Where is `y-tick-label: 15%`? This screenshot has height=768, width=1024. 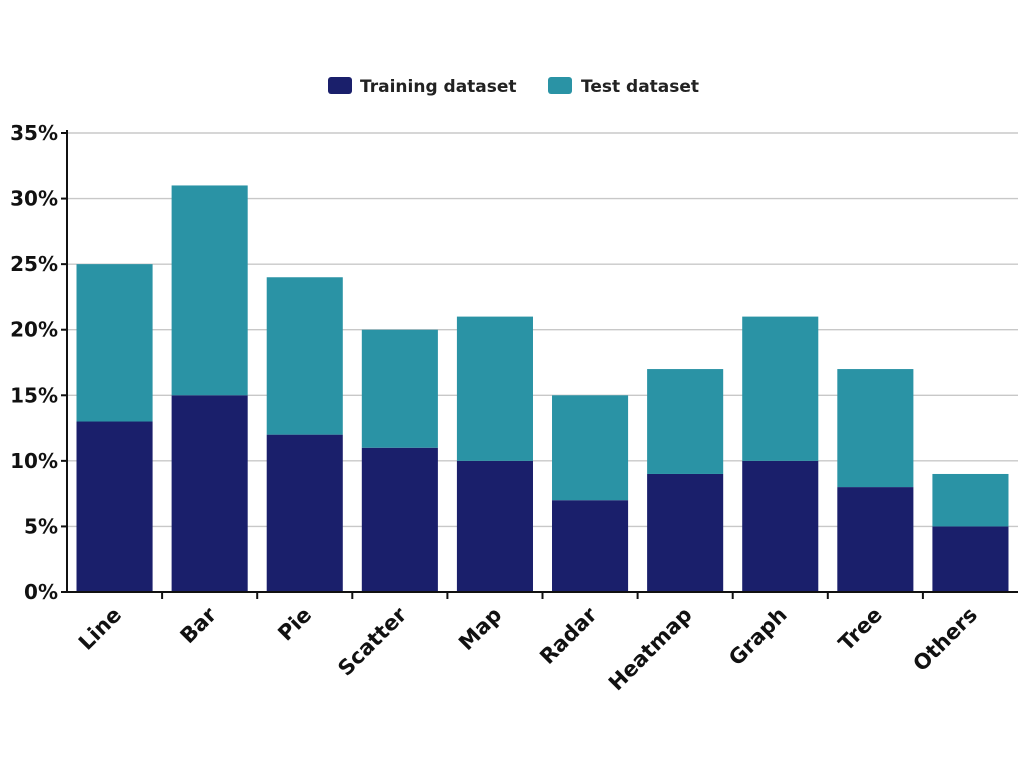
y-tick-label: 15% is located at coordinates (34, 395).